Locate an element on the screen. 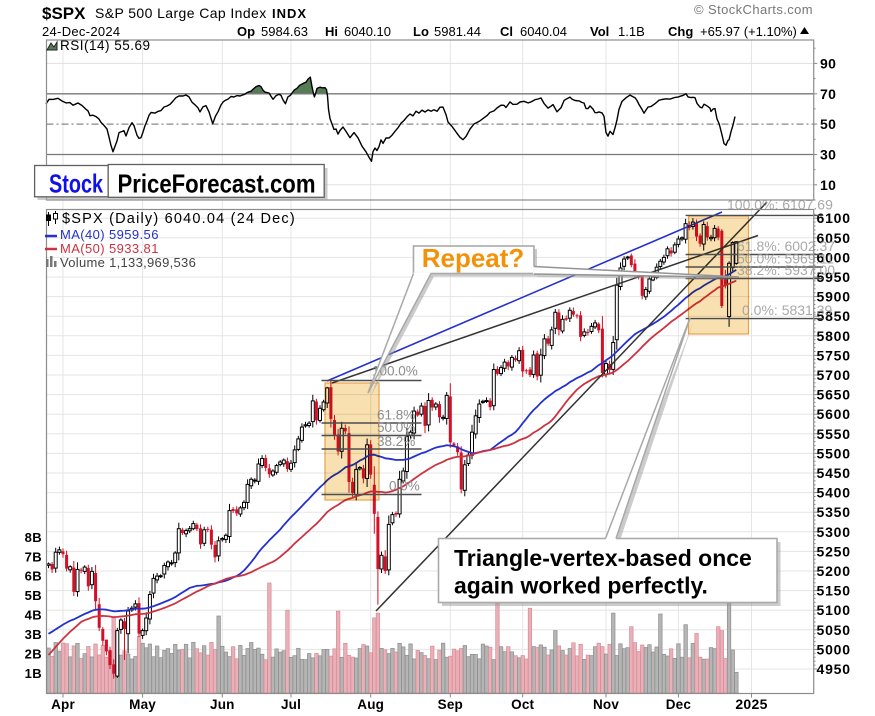  svg-text: 6040.04 is located at coordinates (543, 31).